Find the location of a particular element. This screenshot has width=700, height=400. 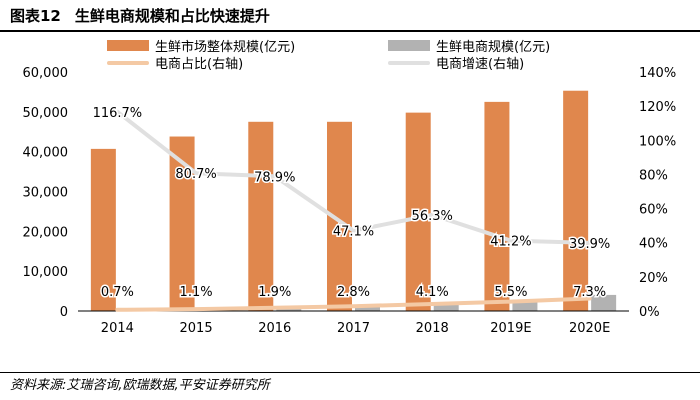

data-label-growth: 116.7% is located at coordinates (118, 113).